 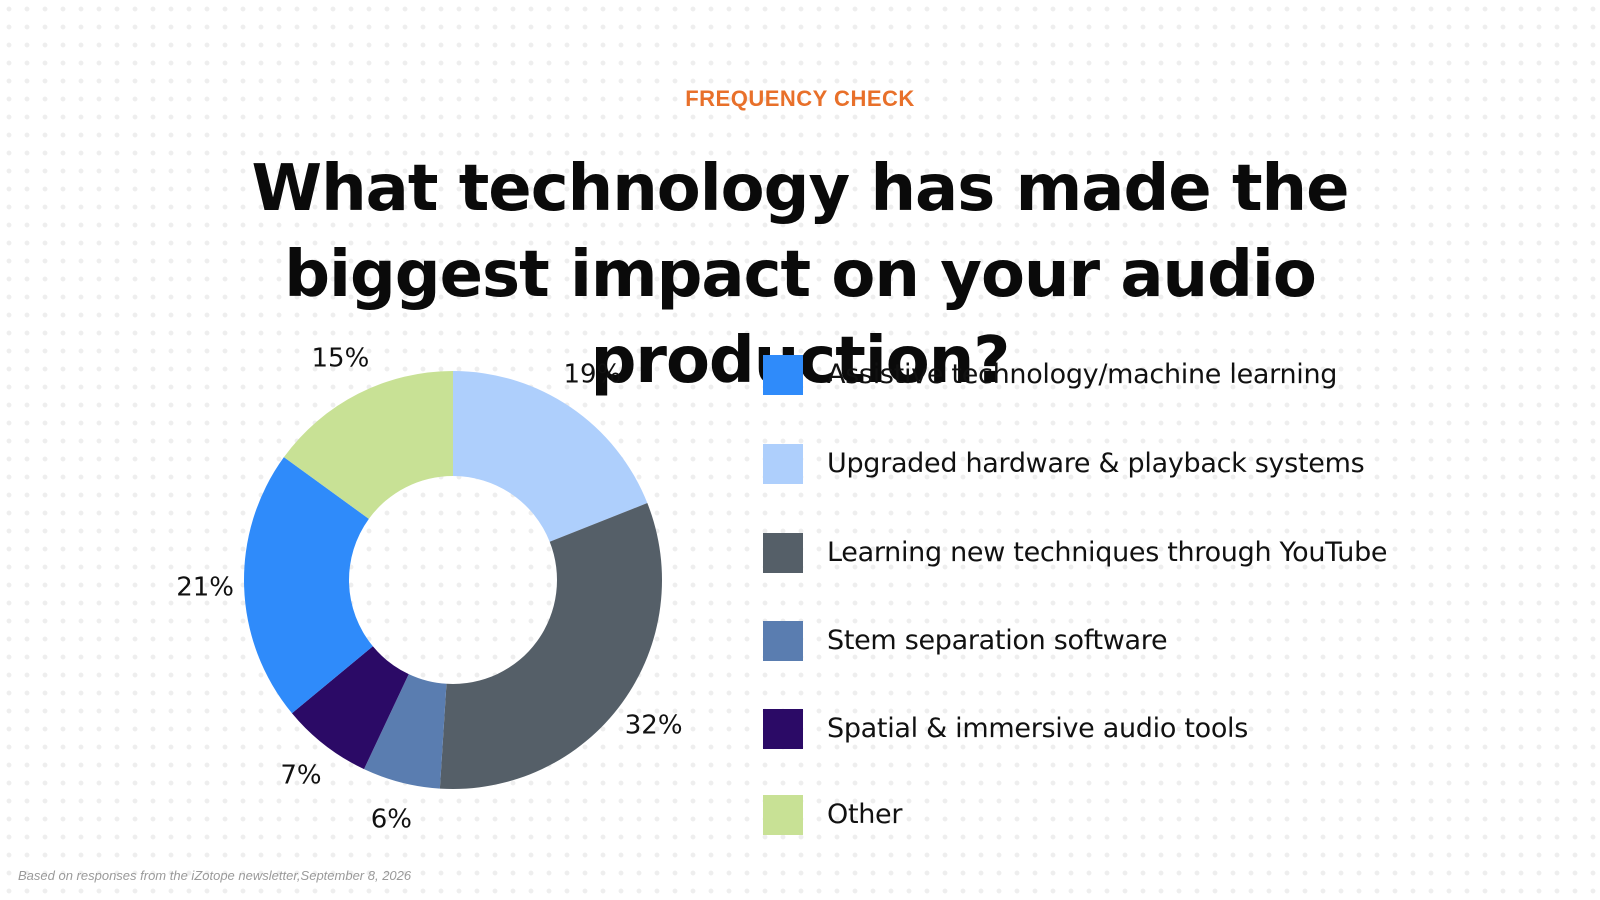 I want to click on legend-label: Other, so click(x=865, y=814).